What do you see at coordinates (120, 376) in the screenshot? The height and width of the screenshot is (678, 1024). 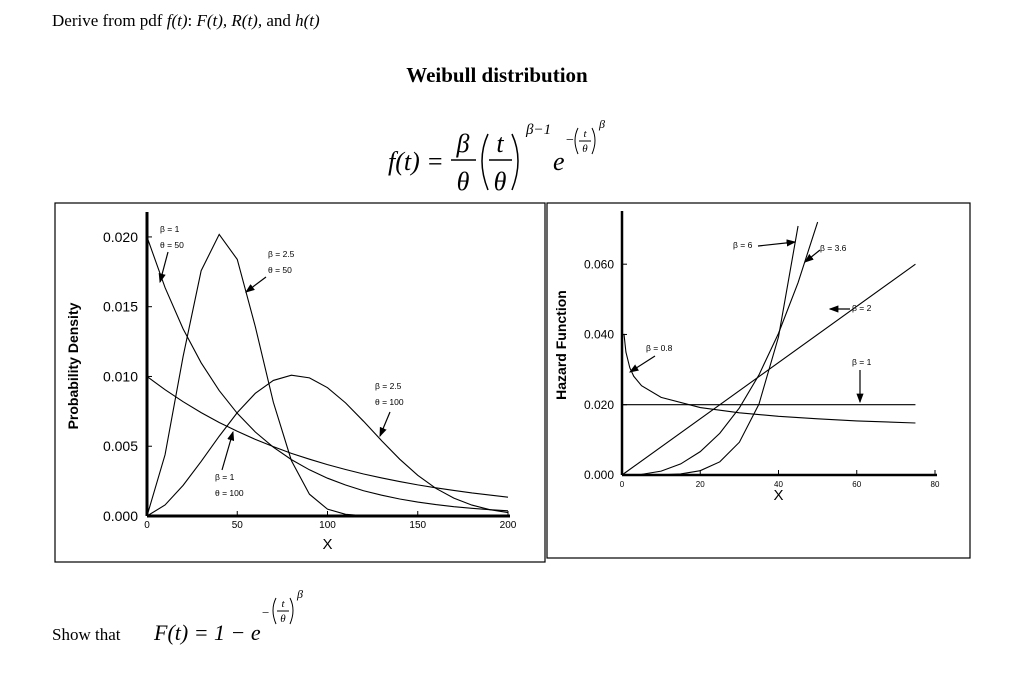 I see `y-tick-label: 0.010` at bounding box center [120, 376].